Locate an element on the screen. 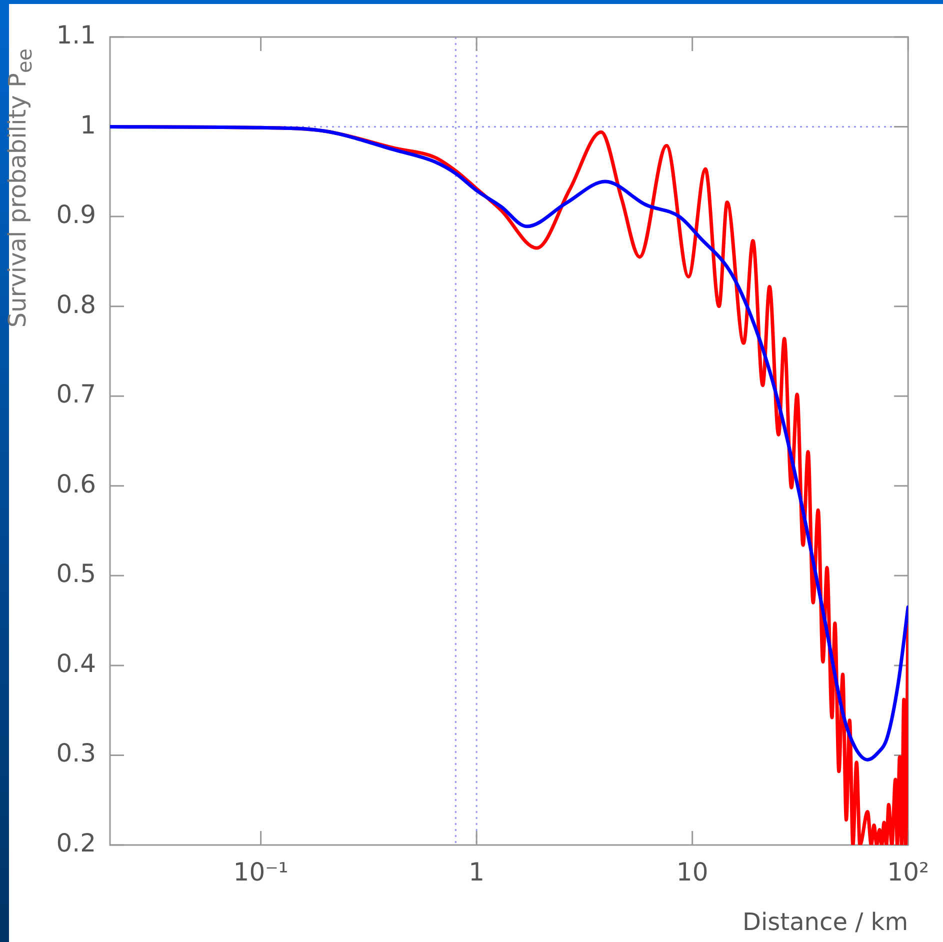 The image size is (943, 942). y-tick-label: 0.6 is located at coordinates (76, 483).